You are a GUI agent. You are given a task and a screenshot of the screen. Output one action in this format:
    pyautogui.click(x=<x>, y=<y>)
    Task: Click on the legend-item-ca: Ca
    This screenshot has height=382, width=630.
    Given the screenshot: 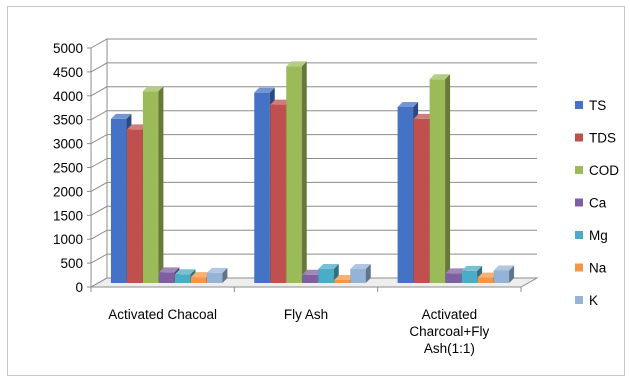 What is the action you would take?
    pyautogui.click(x=591, y=203)
    